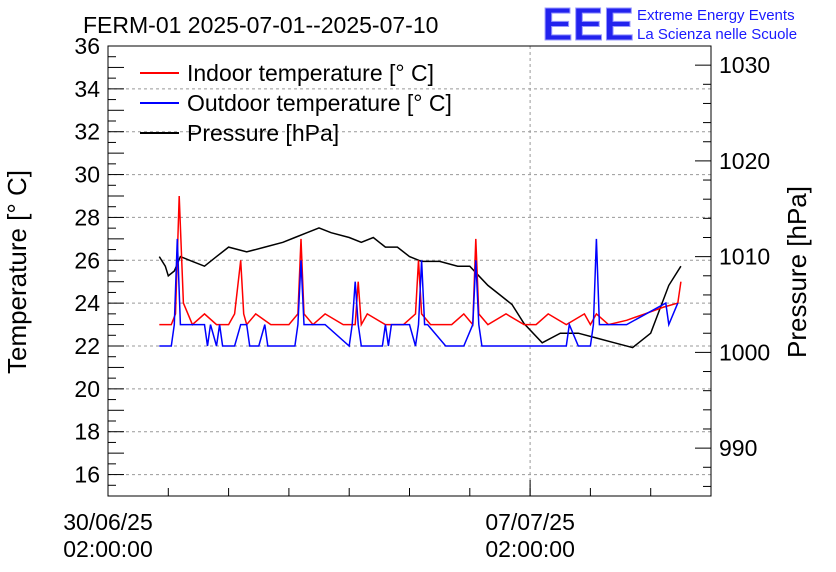 Image resolution: width=836 pixels, height=572 pixels. I want to click on legend-label-1: Outdoor temperature [° C], so click(319, 103).